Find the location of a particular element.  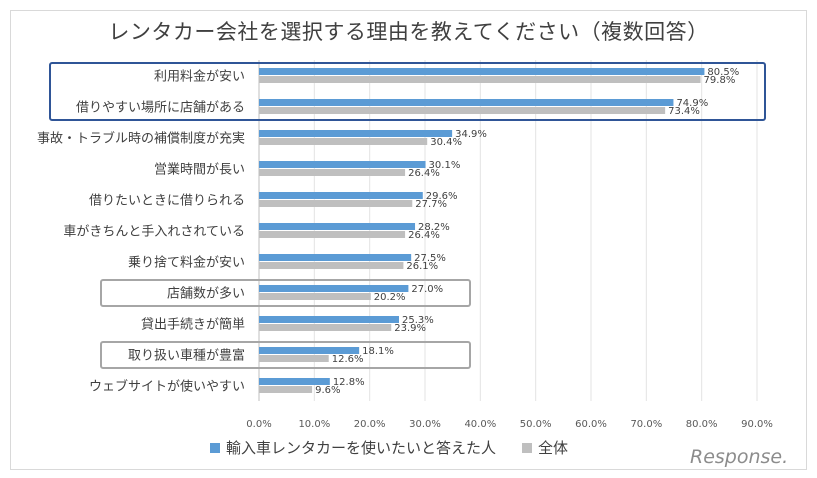

category-label-6: 乗り捨て料金が安い is located at coordinates (186, 263).